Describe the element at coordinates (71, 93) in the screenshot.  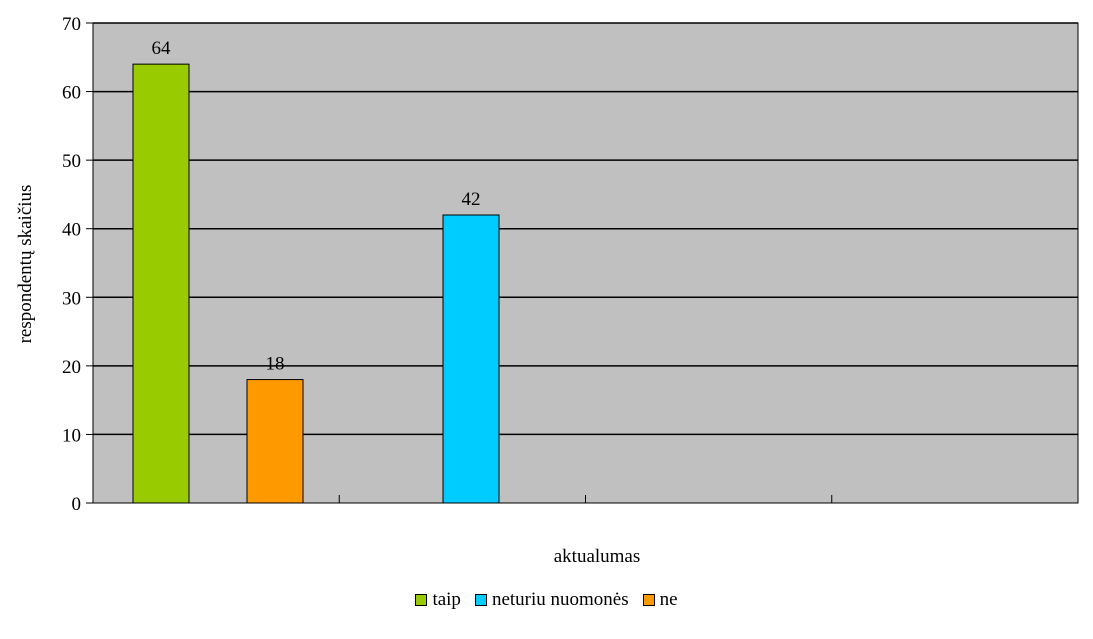
I see `y-tick-label-60: 60` at that location.